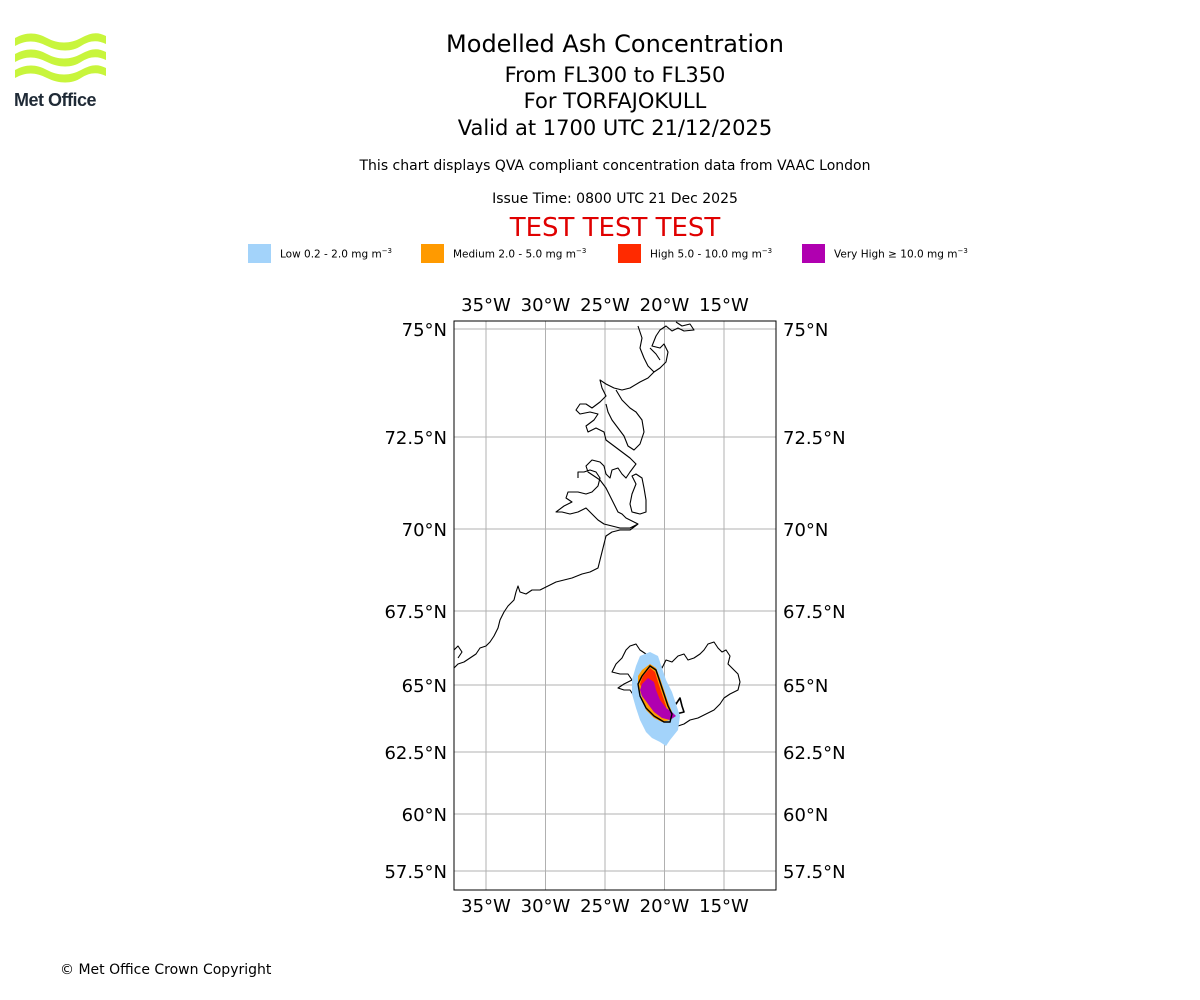 This screenshot has height=1000, width=1200. What do you see at coordinates (415, 612) in the screenshot?
I see `lat-label-left: 67.5°N` at bounding box center [415, 612].